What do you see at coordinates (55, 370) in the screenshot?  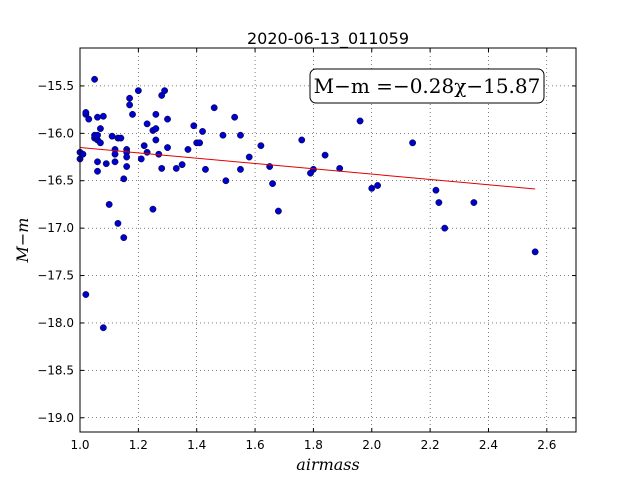 I see `y-tick-label: −18.5` at bounding box center [55, 370].